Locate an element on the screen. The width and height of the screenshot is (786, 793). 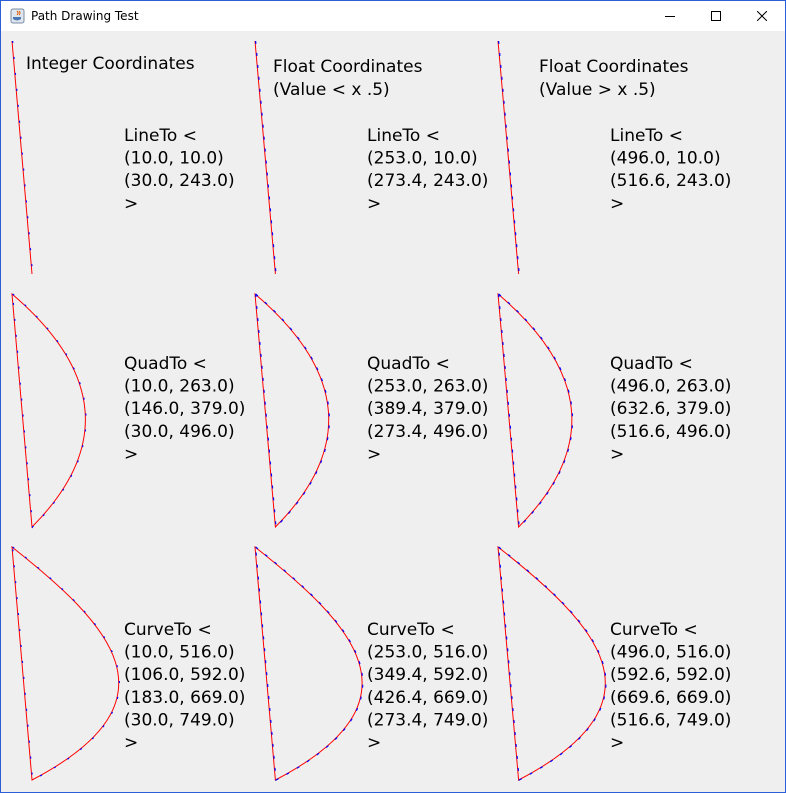
window-title: Path Drawing Test is located at coordinates (85, 16).